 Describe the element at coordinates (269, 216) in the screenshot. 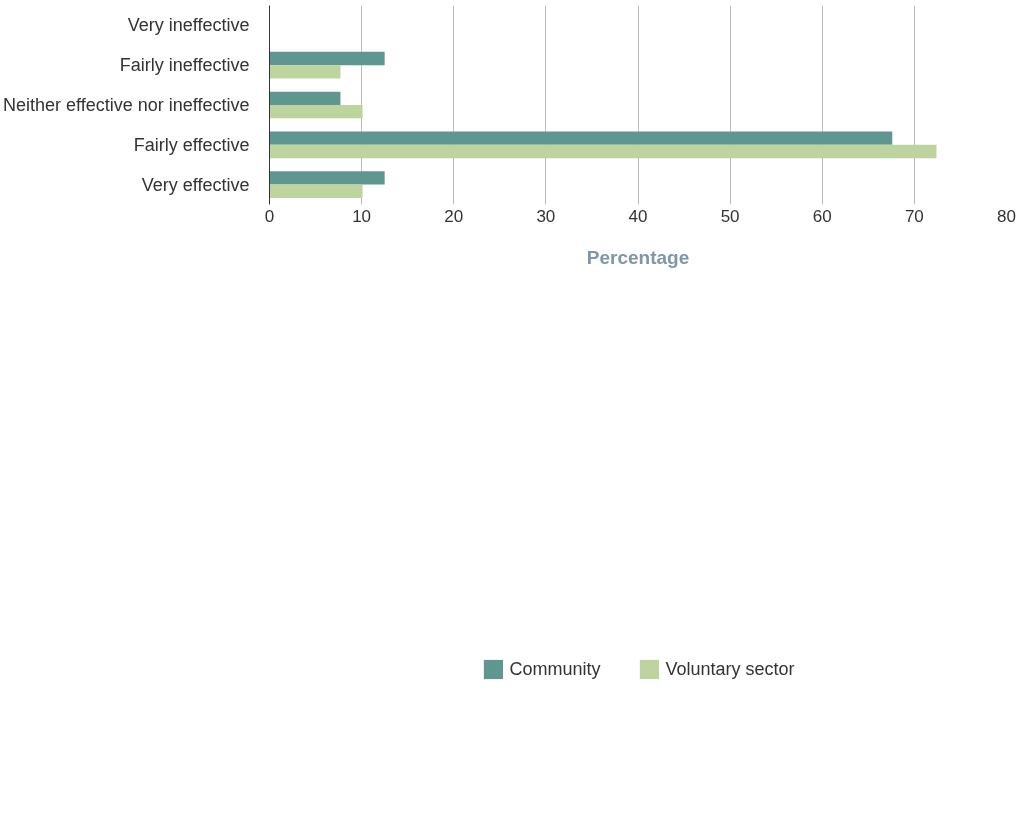

I see `x-tick-label: 0` at that location.